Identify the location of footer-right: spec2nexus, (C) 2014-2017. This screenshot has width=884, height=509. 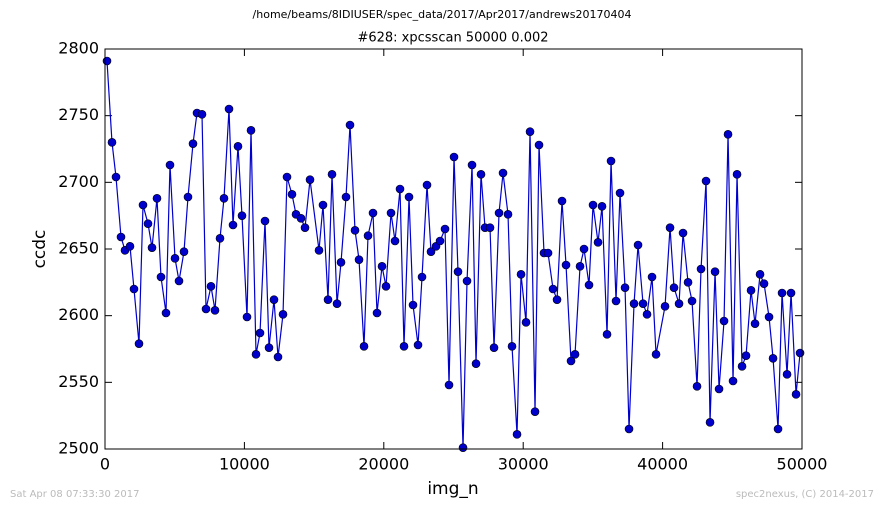
(805, 494).